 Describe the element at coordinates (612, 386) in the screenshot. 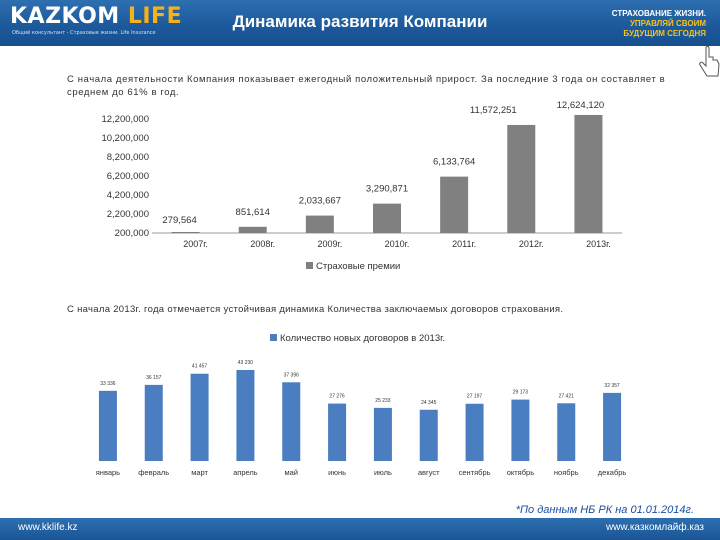

I see `data-label: 32 357` at that location.